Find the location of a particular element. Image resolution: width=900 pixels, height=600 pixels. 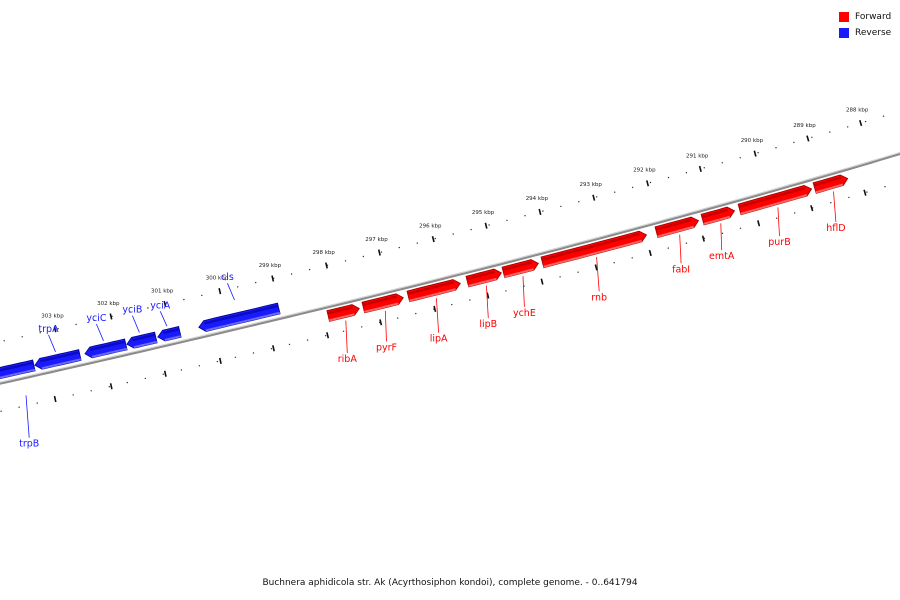

gene-trpA is located at coordinates (58, 359).